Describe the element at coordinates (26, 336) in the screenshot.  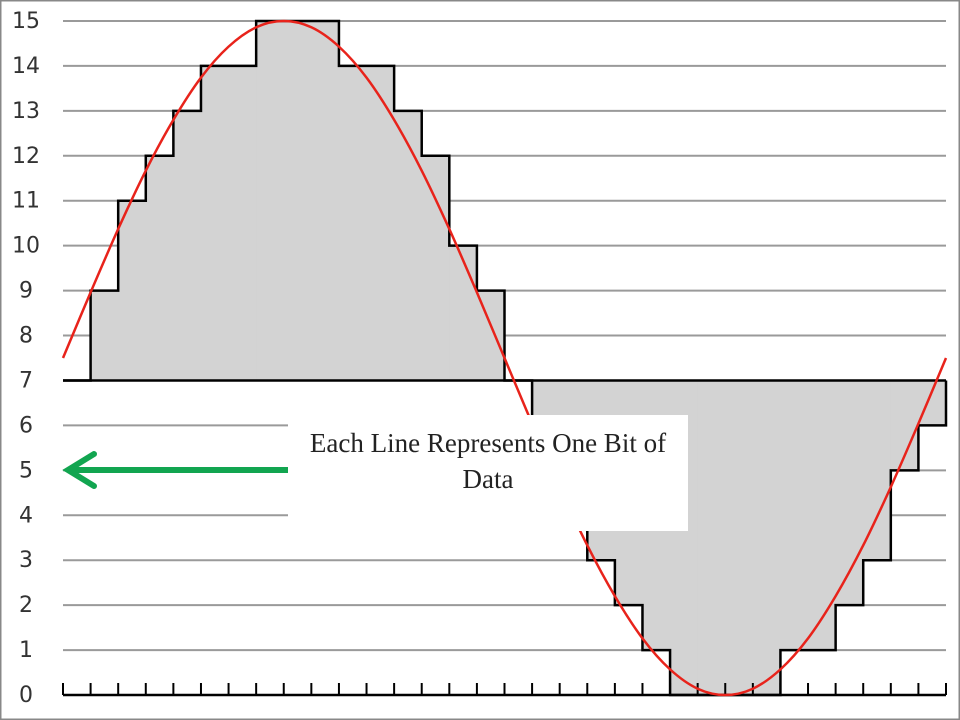
I see `y-tick-label: 8` at that location.